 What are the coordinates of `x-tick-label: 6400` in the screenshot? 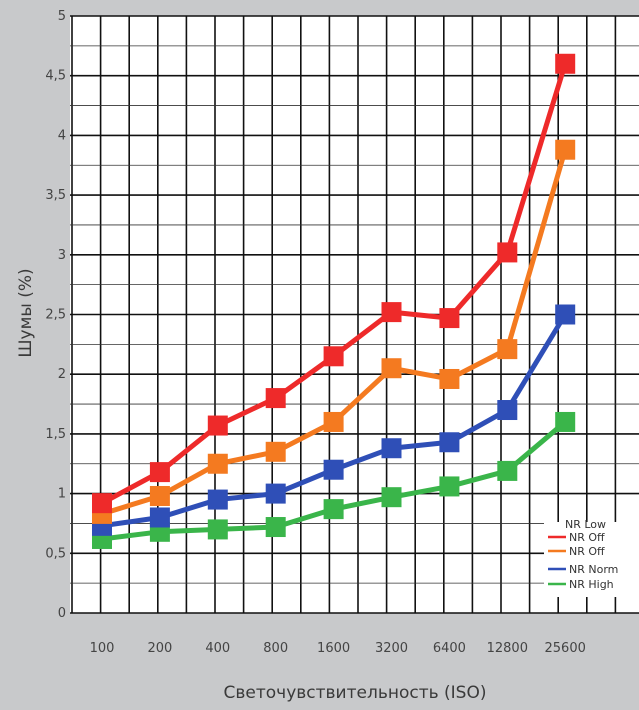 It's located at (449, 648).